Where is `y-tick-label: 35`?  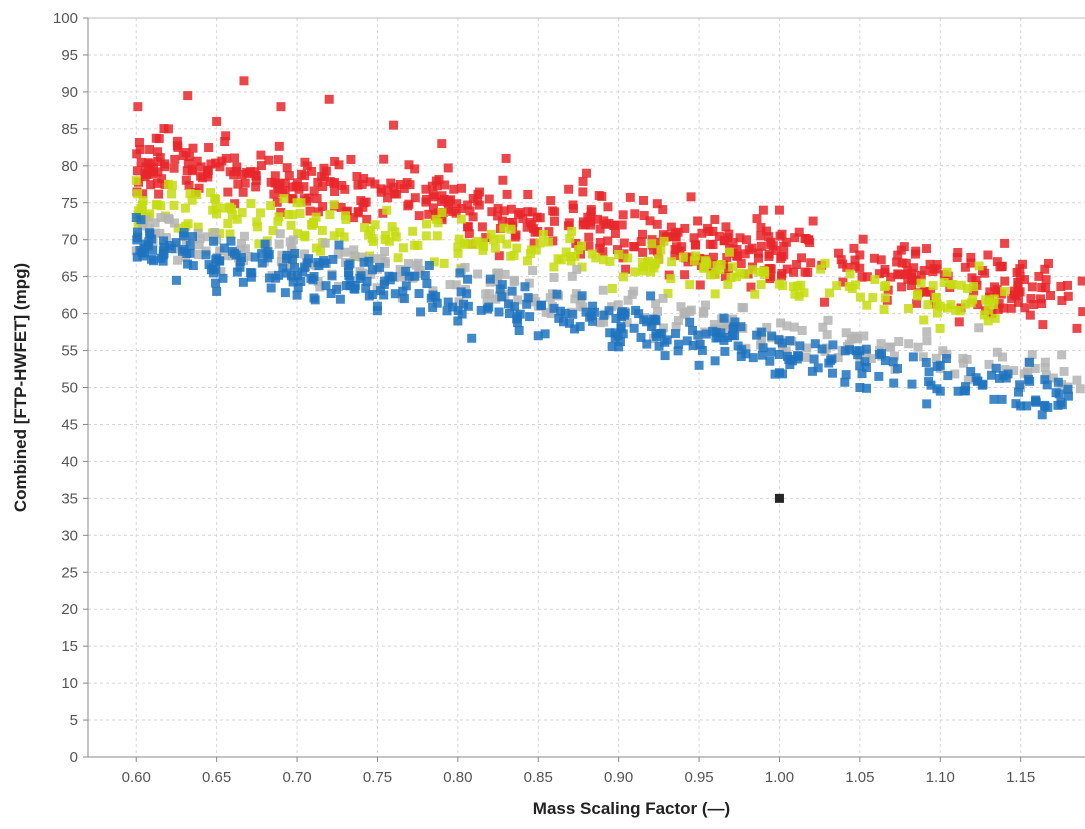
y-tick-label: 35 is located at coordinates (69, 498).